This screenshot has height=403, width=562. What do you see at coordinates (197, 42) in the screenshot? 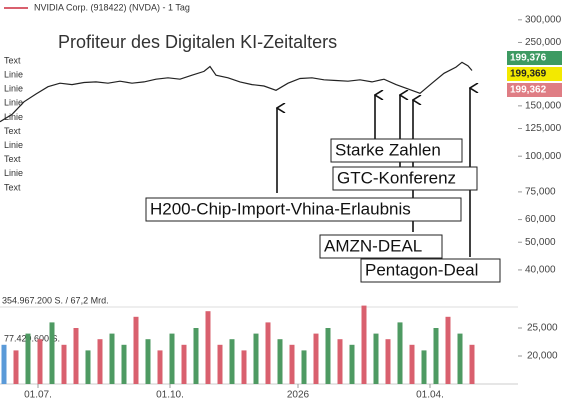
I see `chart-title: Profiteur des Digitalen KI-Zeitalters` at bounding box center [197, 42].